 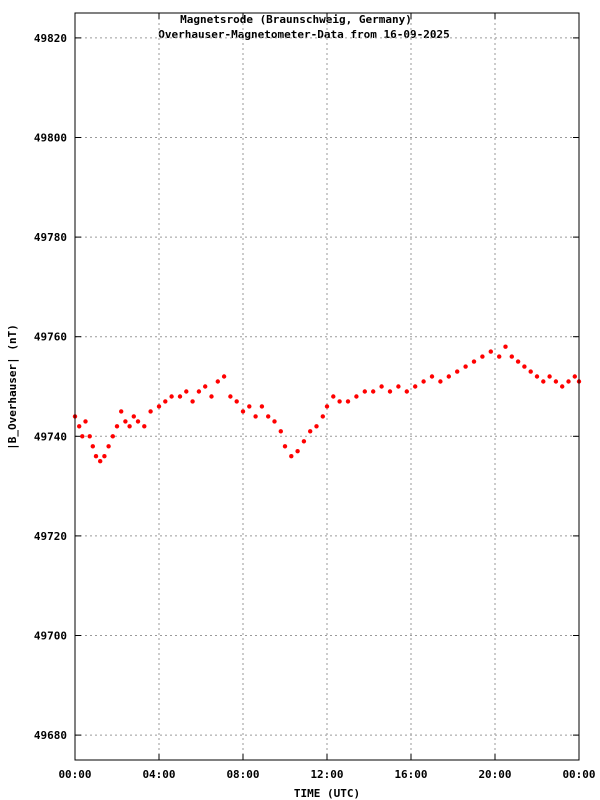 What do you see at coordinates (50, 337) in the screenshot?
I see `y-tick-label: 49760` at bounding box center [50, 337].